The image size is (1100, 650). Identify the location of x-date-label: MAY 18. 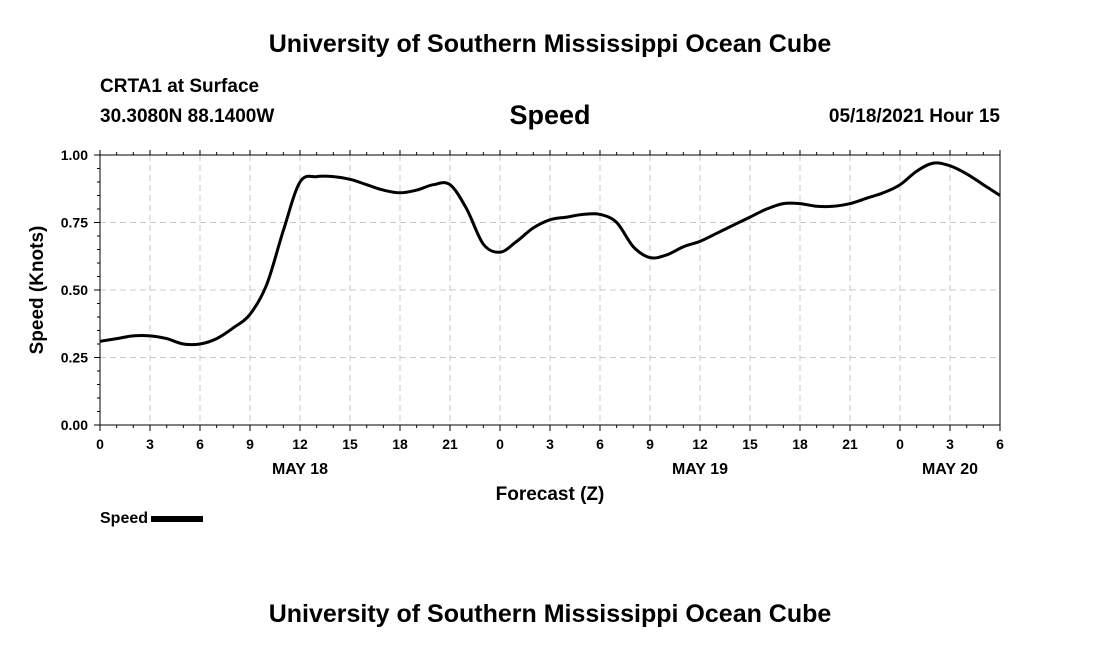
(300, 469).